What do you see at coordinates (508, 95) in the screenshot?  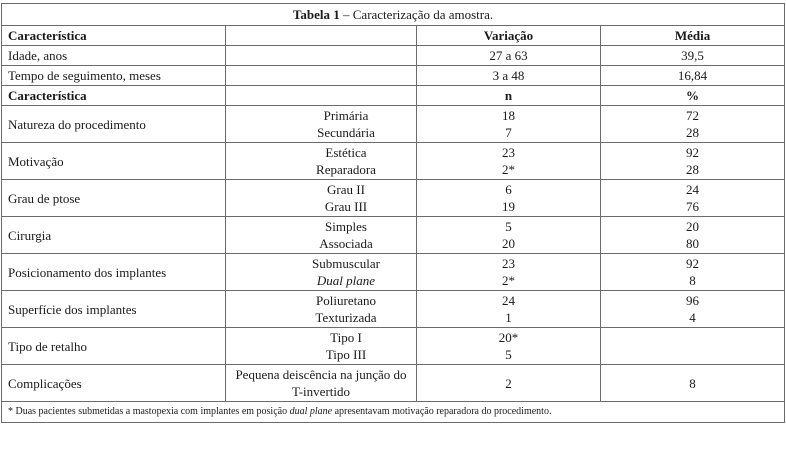 I see `header-n: n` at bounding box center [508, 95].